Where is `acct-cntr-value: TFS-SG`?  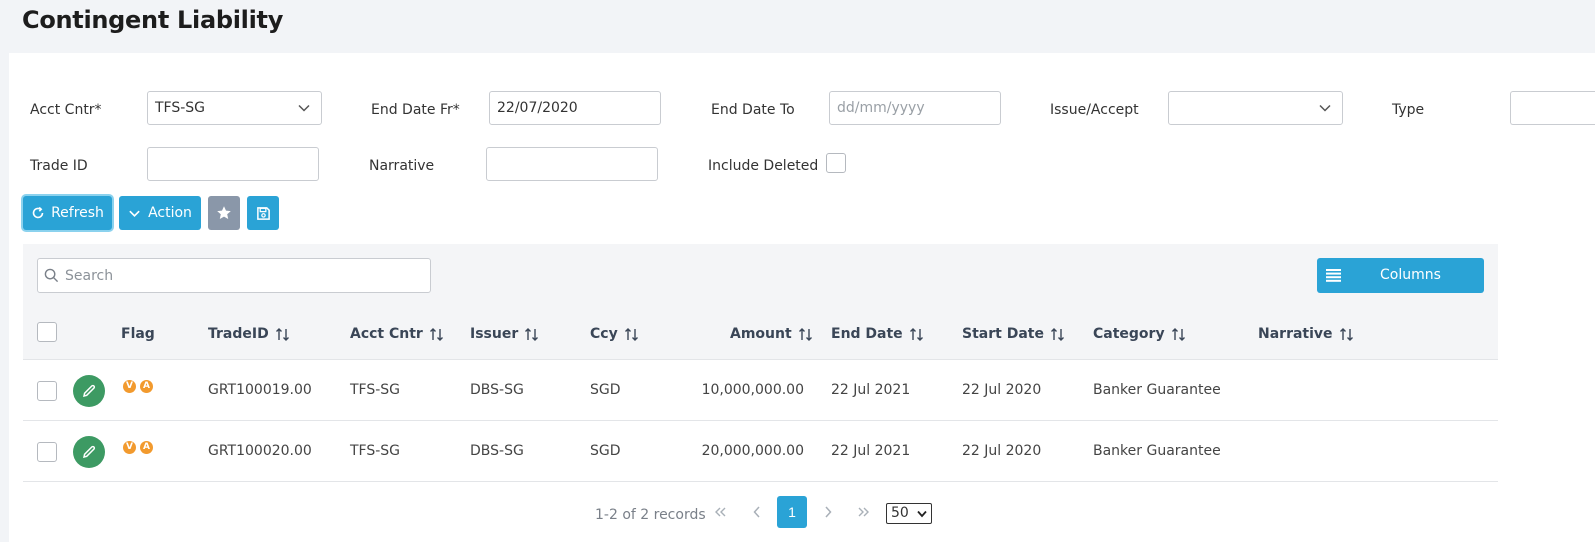 acct-cntr-value: TFS-SG is located at coordinates (180, 108).